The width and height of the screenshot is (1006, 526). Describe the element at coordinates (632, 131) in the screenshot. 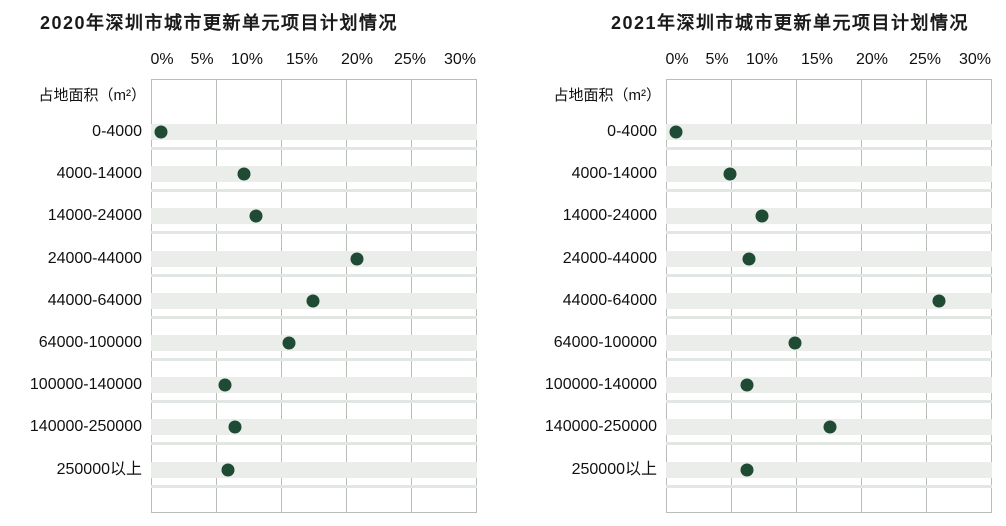

I see `category-label: 0-4000` at that location.